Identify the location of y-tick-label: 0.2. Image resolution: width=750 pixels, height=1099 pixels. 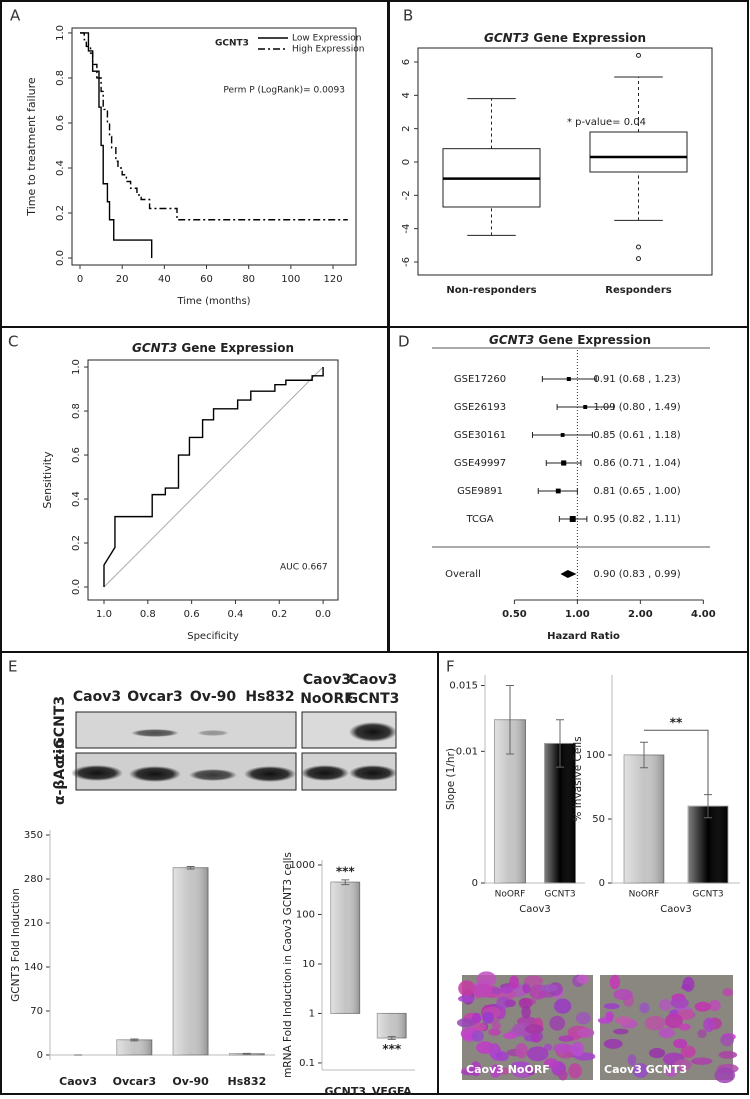
(60, 213).